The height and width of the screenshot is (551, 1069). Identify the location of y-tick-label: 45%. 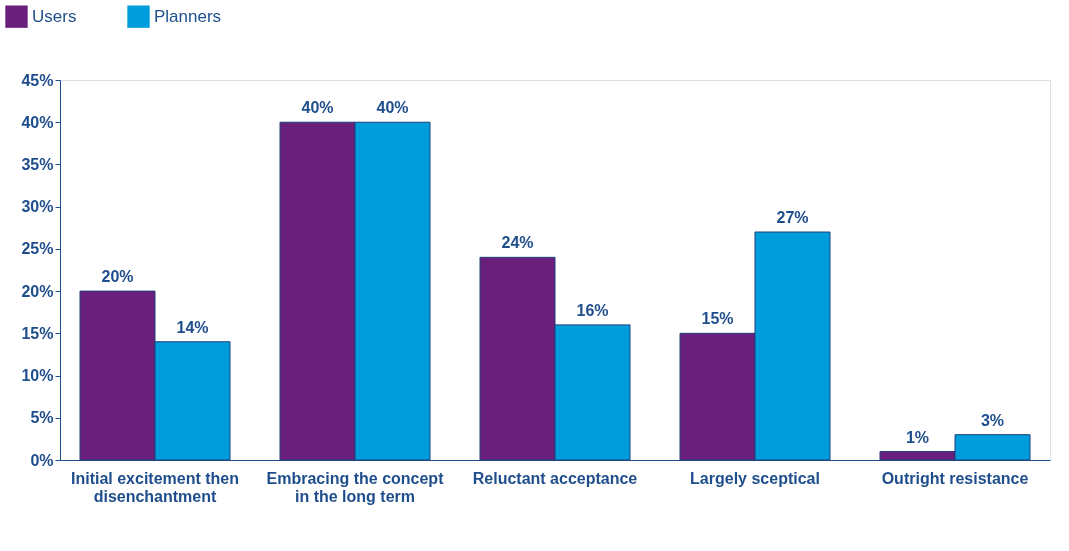
(37, 80).